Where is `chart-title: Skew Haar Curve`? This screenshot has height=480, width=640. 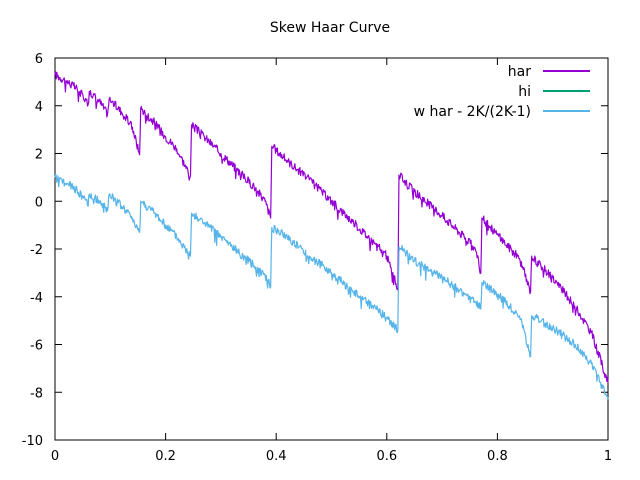
chart-title: Skew Haar Curve is located at coordinates (330, 28).